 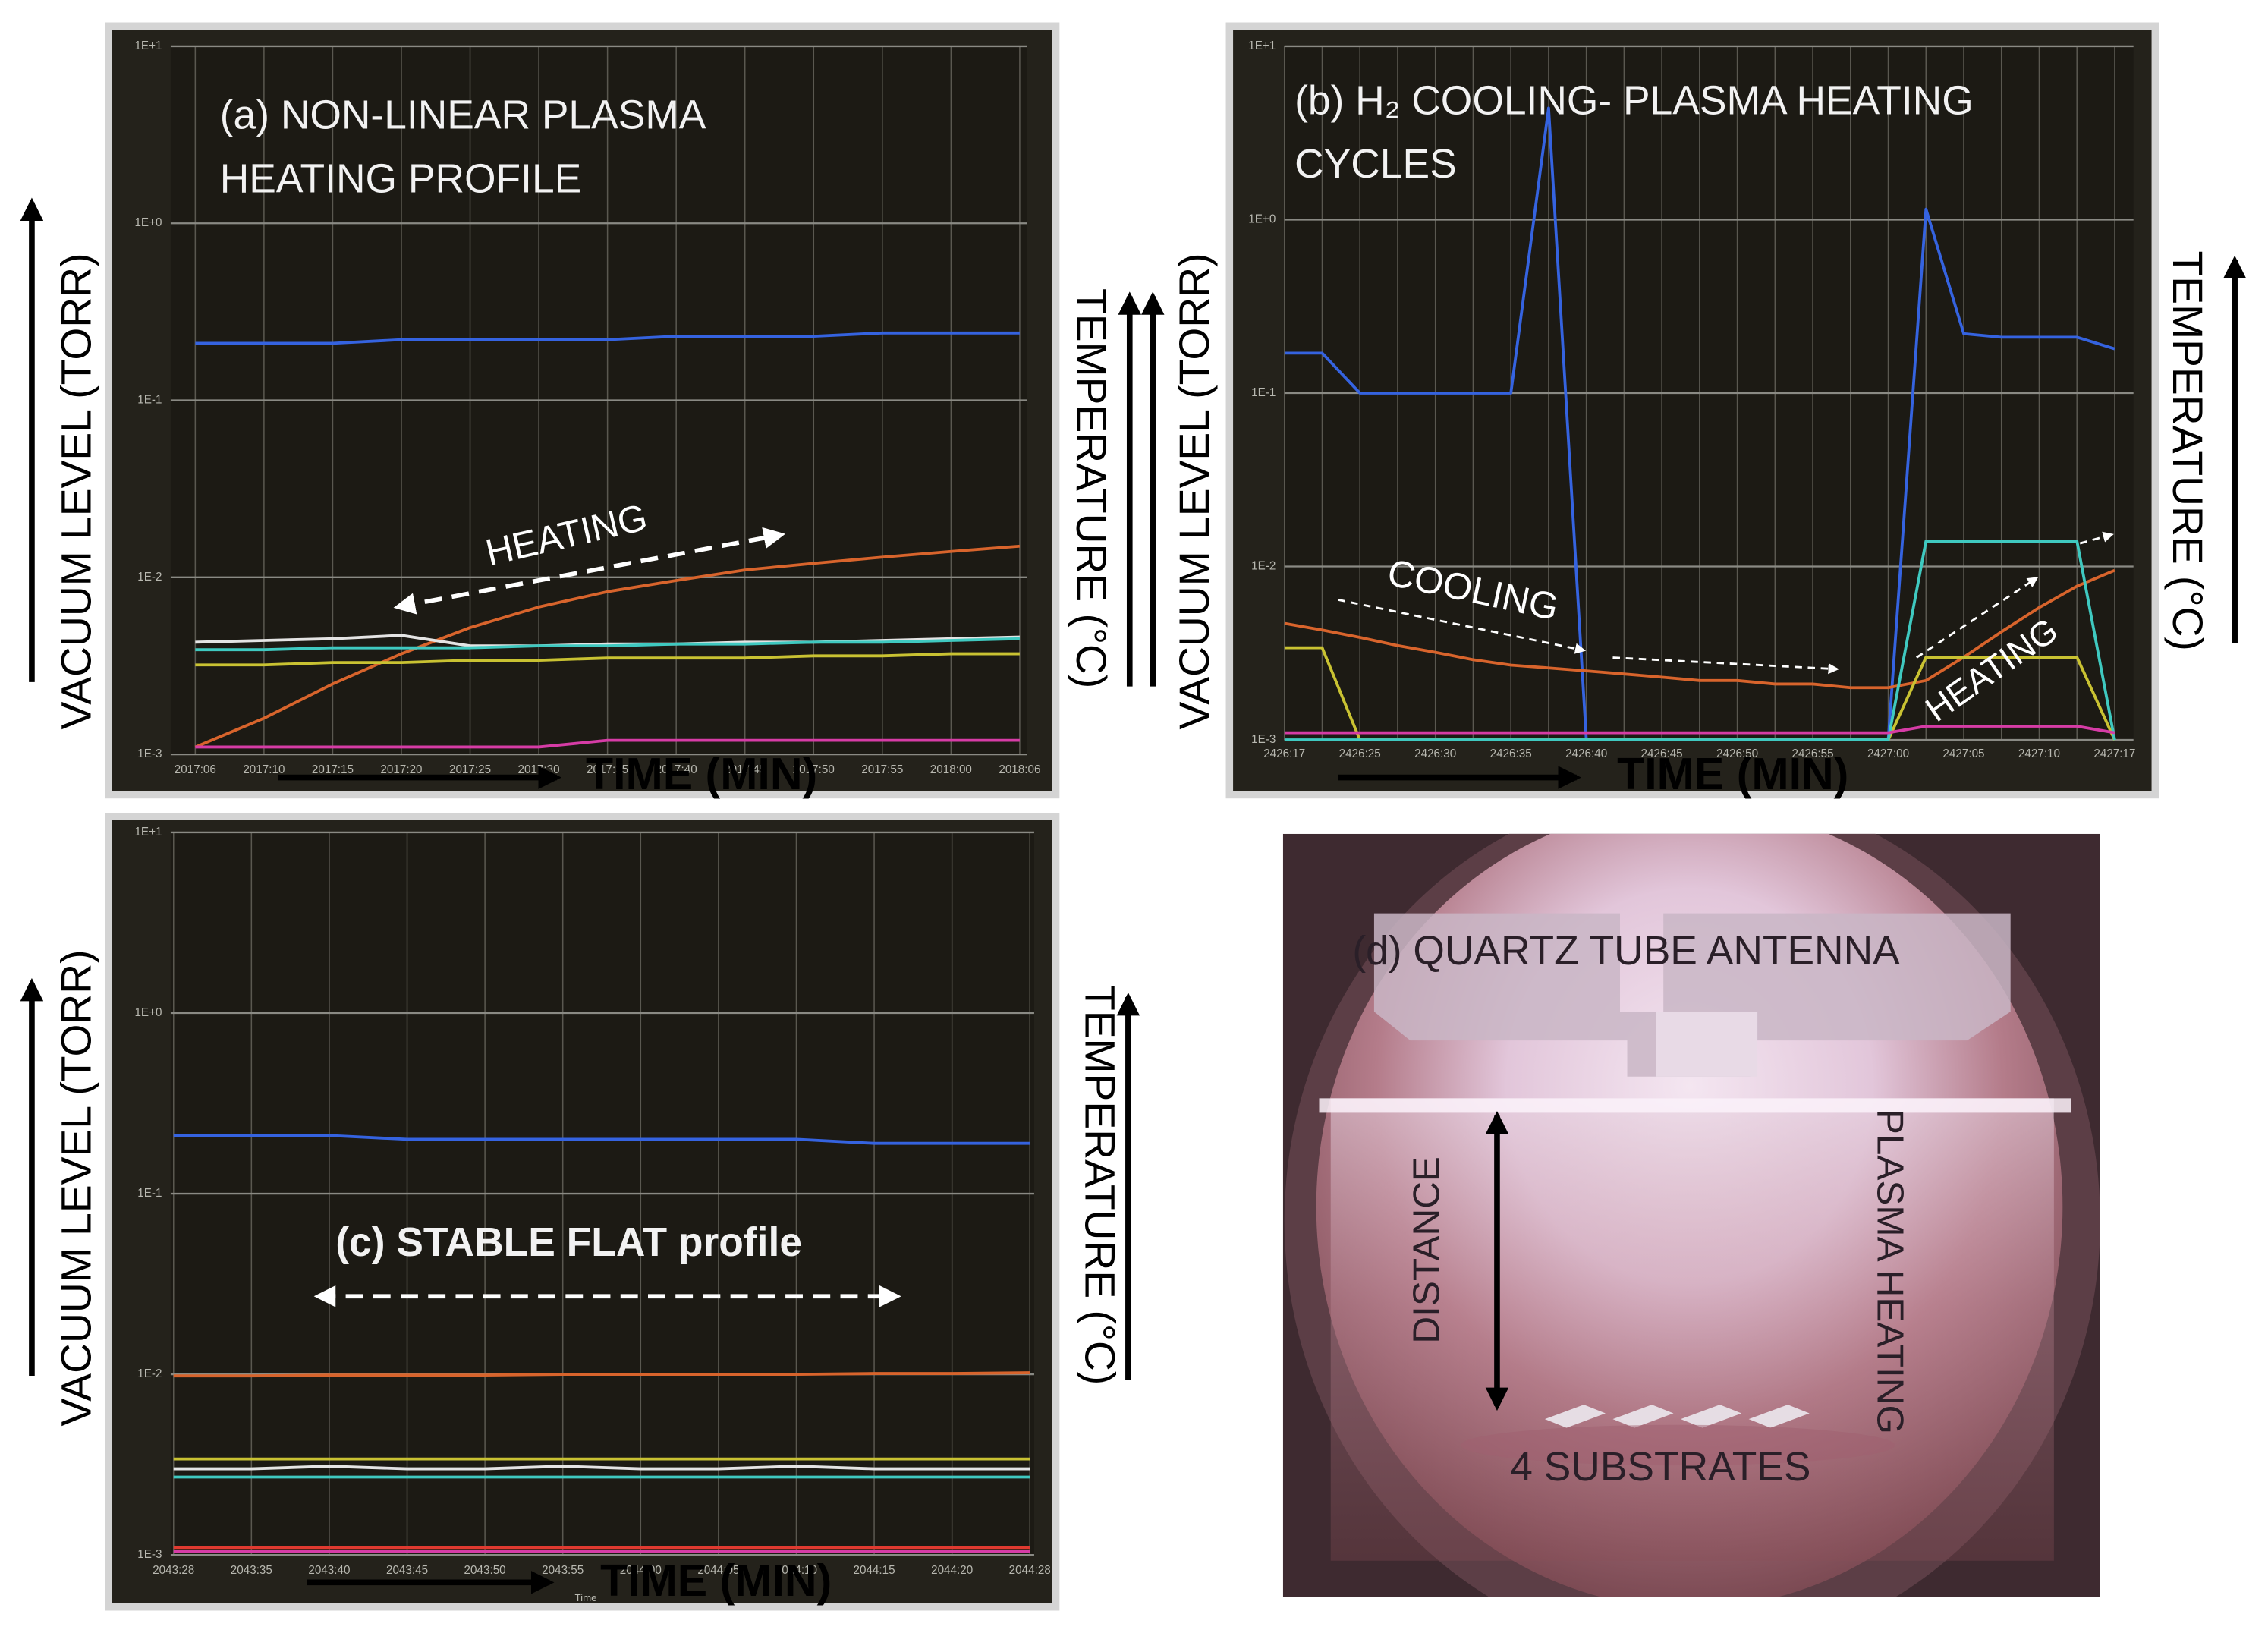 I want to click on x-tick-label: 2044:05, so click(x=718, y=1571).